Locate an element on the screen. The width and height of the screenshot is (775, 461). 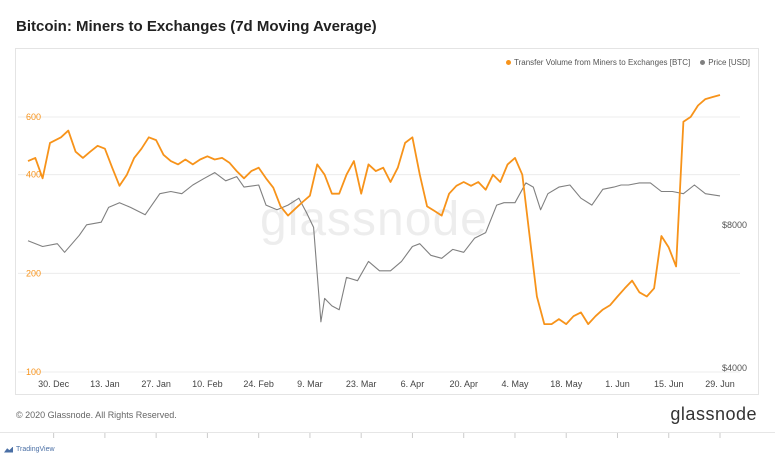
x-axis-tick-label: 15. Jun is located at coordinates (669, 384).